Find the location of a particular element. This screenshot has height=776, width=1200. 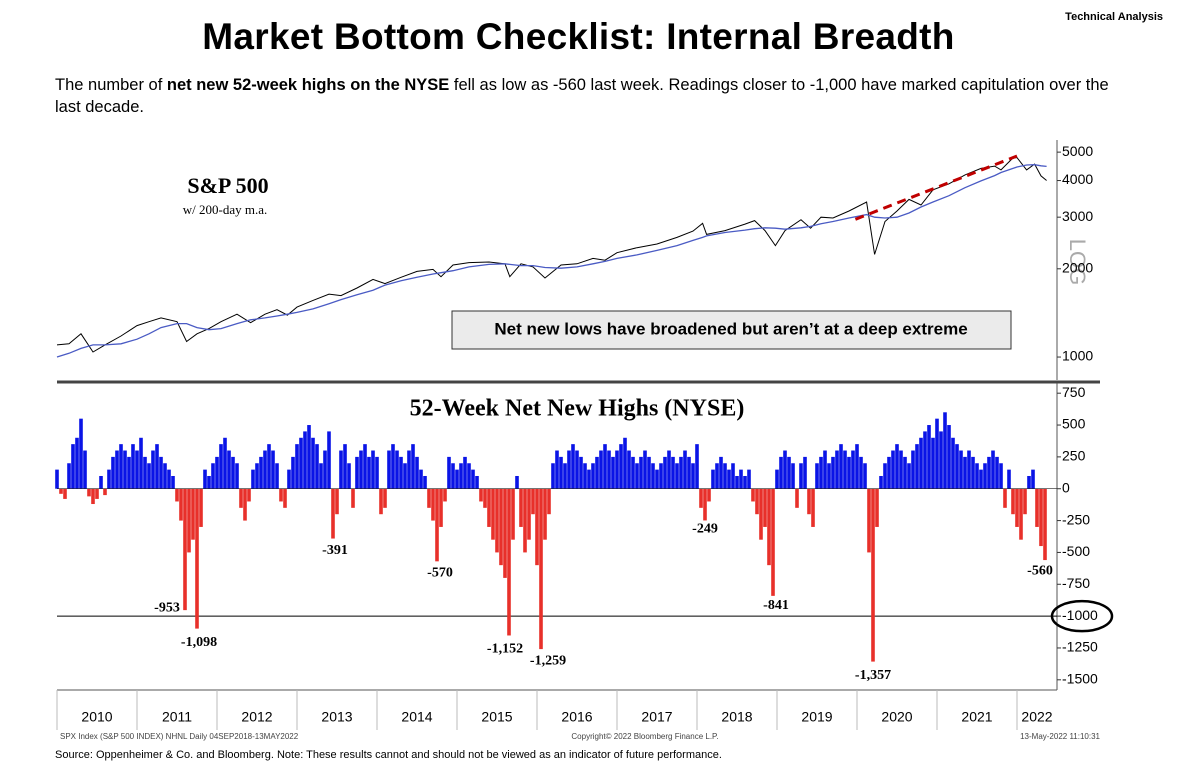

y-tick-label: 0 is located at coordinates (1066, 487).